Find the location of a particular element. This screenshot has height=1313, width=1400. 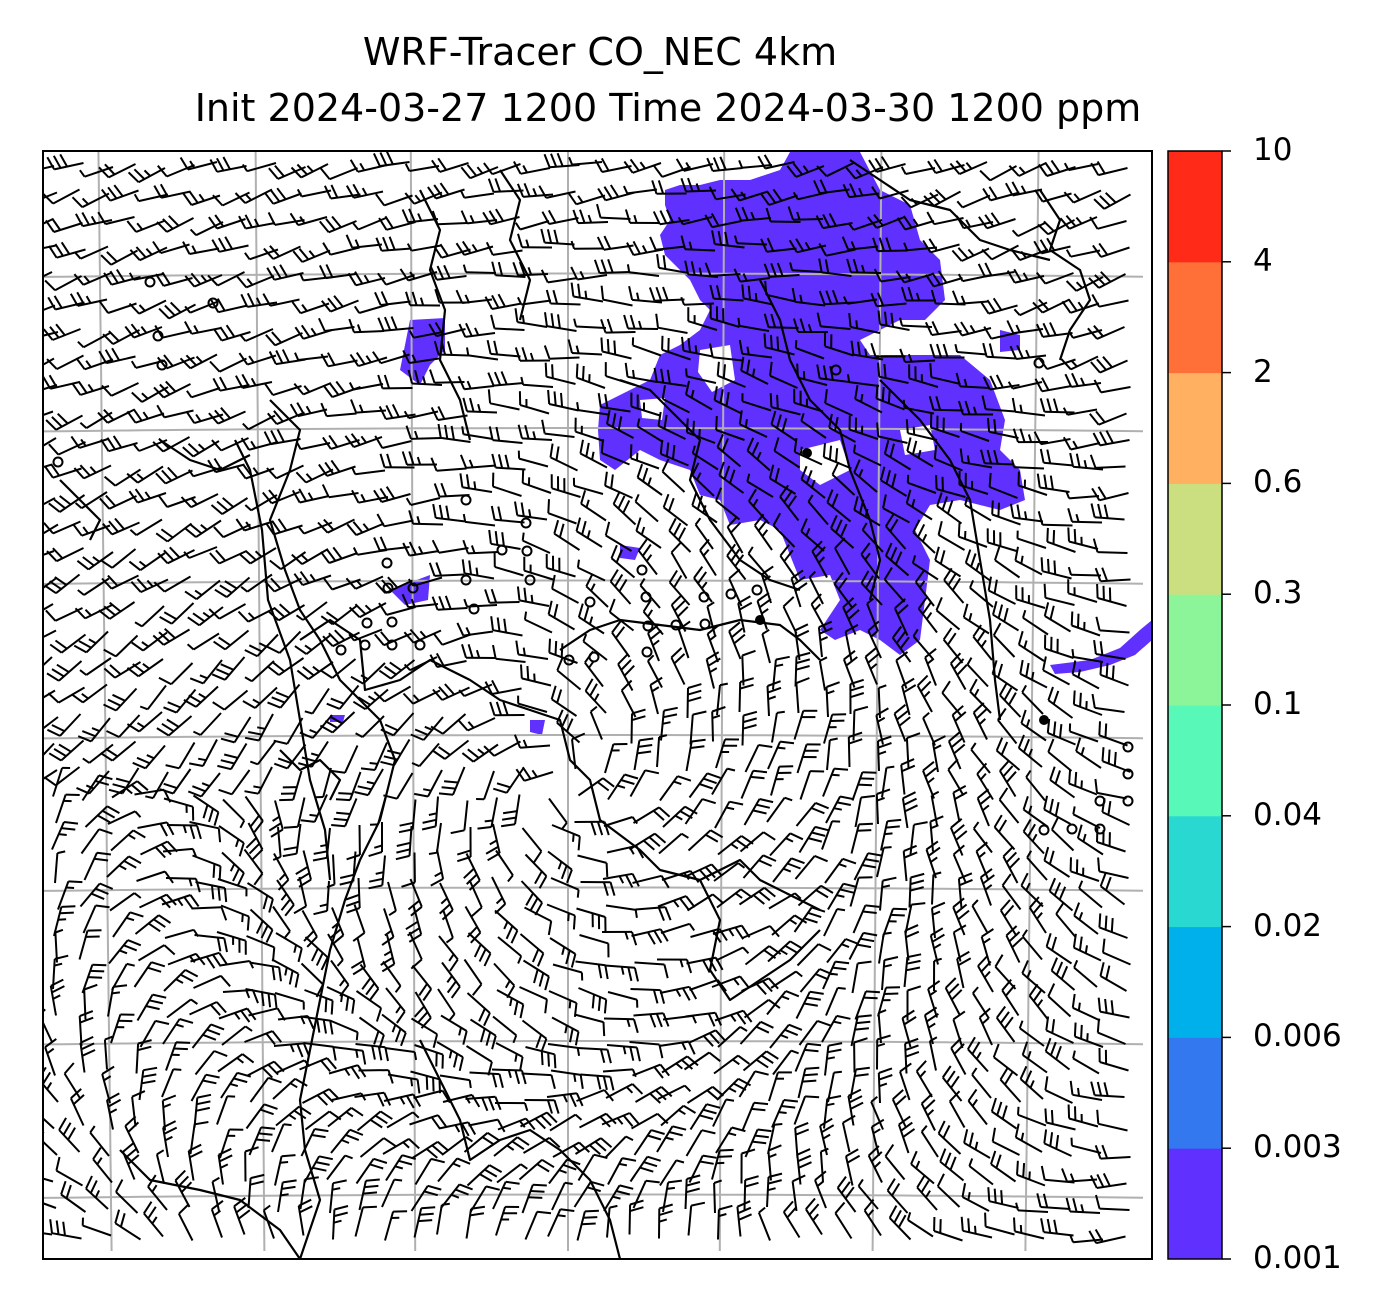

plume-region is located at coordinates (410, 590).